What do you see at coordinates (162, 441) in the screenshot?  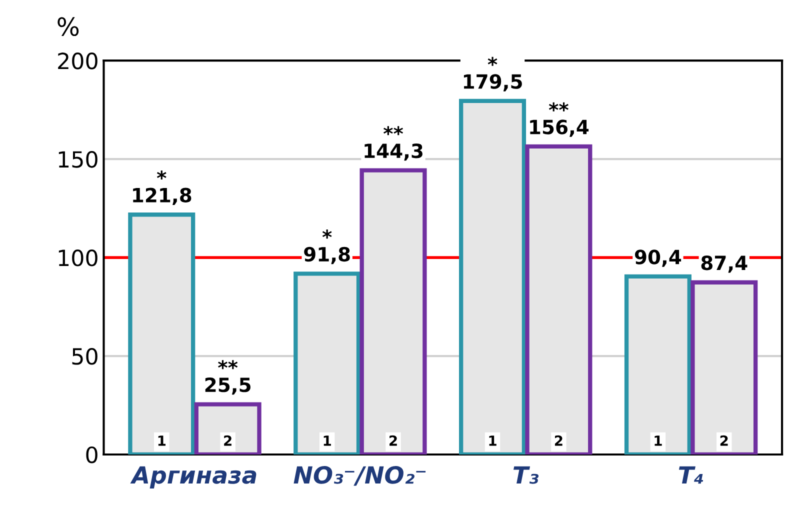 I see `series-label: 1` at bounding box center [162, 441].